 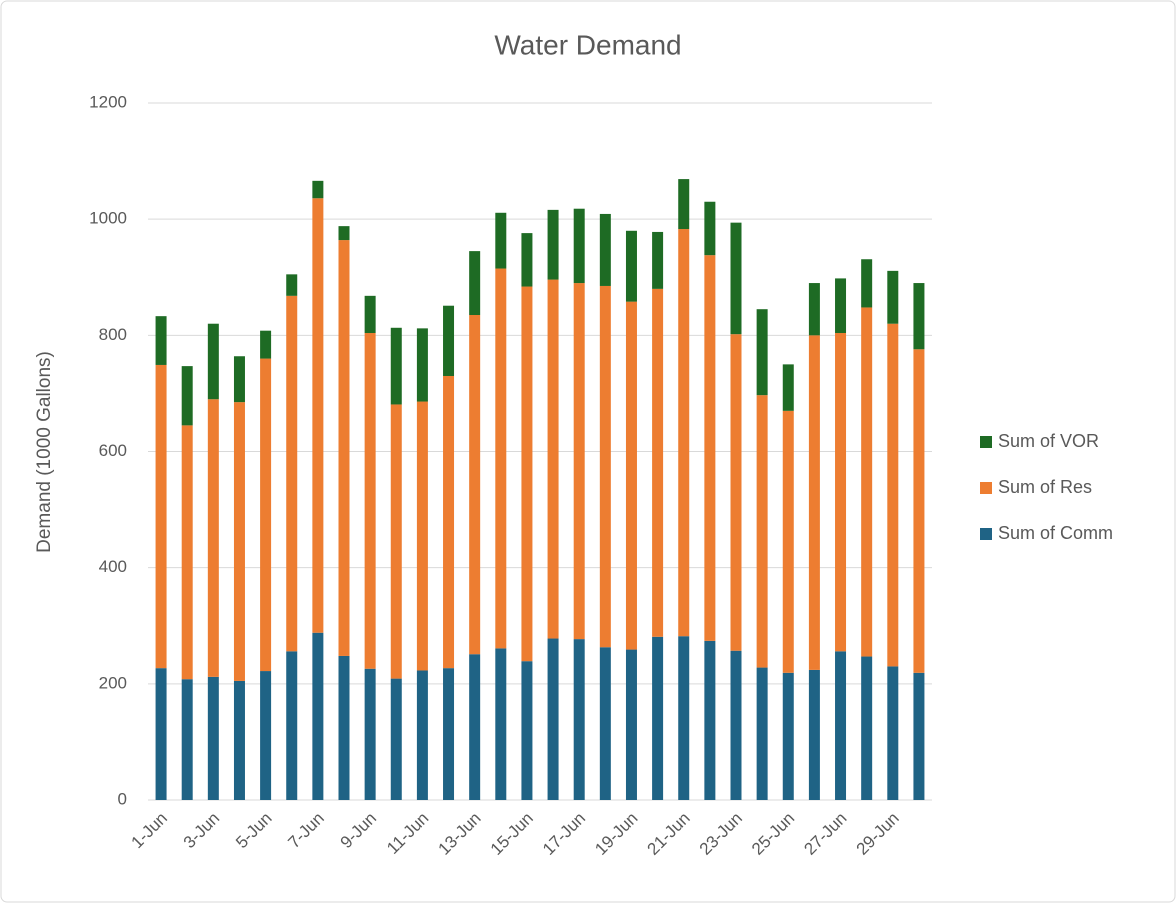 I want to click on y-tick-label: 800, so click(x=113, y=334).